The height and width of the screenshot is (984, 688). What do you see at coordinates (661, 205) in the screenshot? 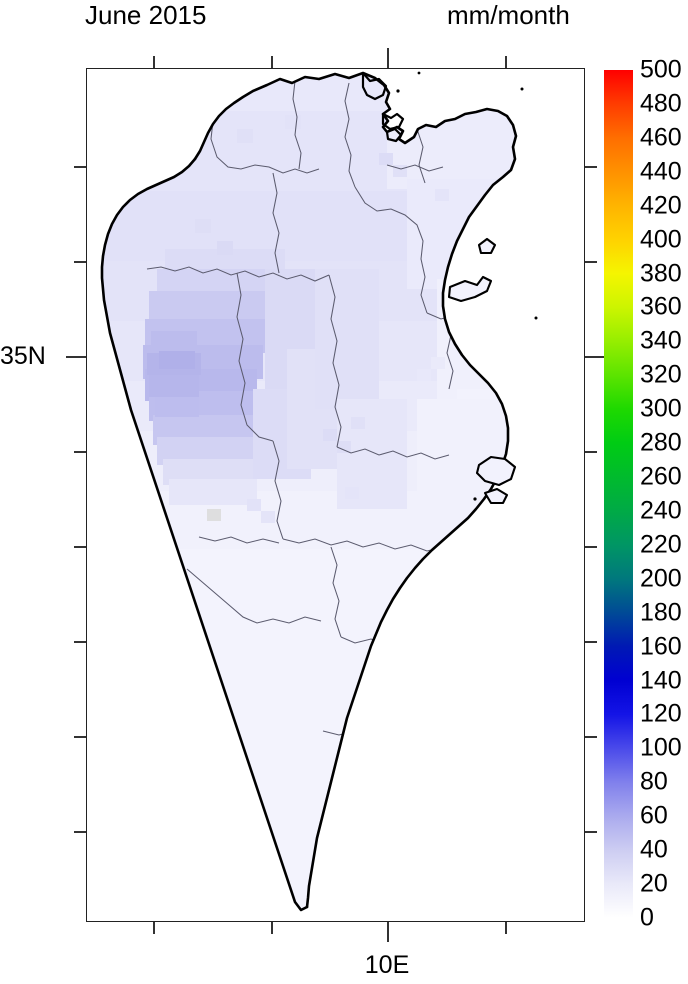
I see `colorbar-tick-420: 420` at bounding box center [661, 205].